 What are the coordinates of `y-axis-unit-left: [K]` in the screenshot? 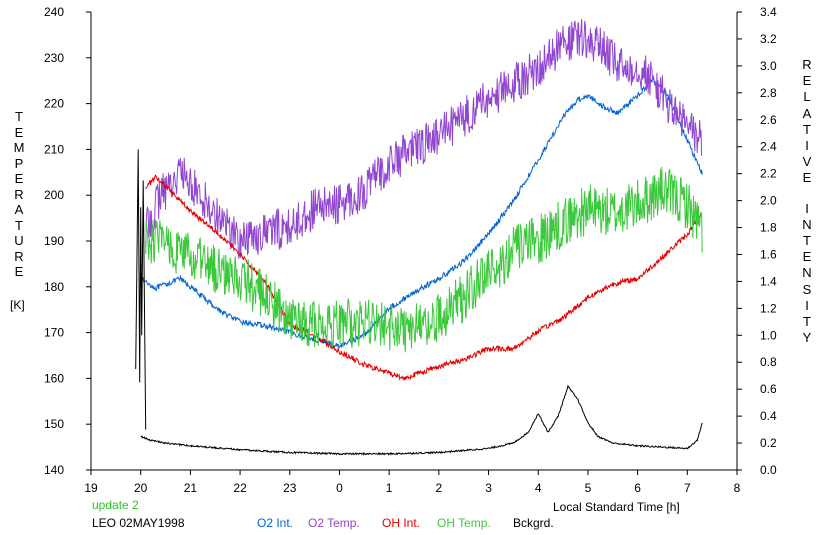 It's located at (17, 305).